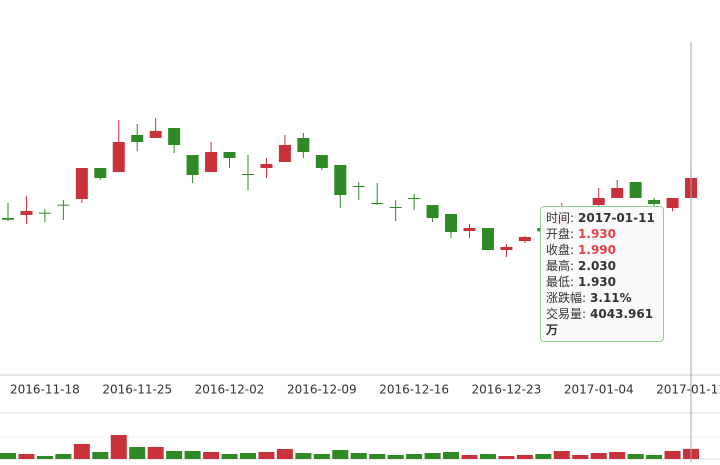 This screenshot has width=720, height=465. What do you see at coordinates (688, 390) in the screenshot?
I see `x-tick-label: 2017-01-11` at bounding box center [688, 390].